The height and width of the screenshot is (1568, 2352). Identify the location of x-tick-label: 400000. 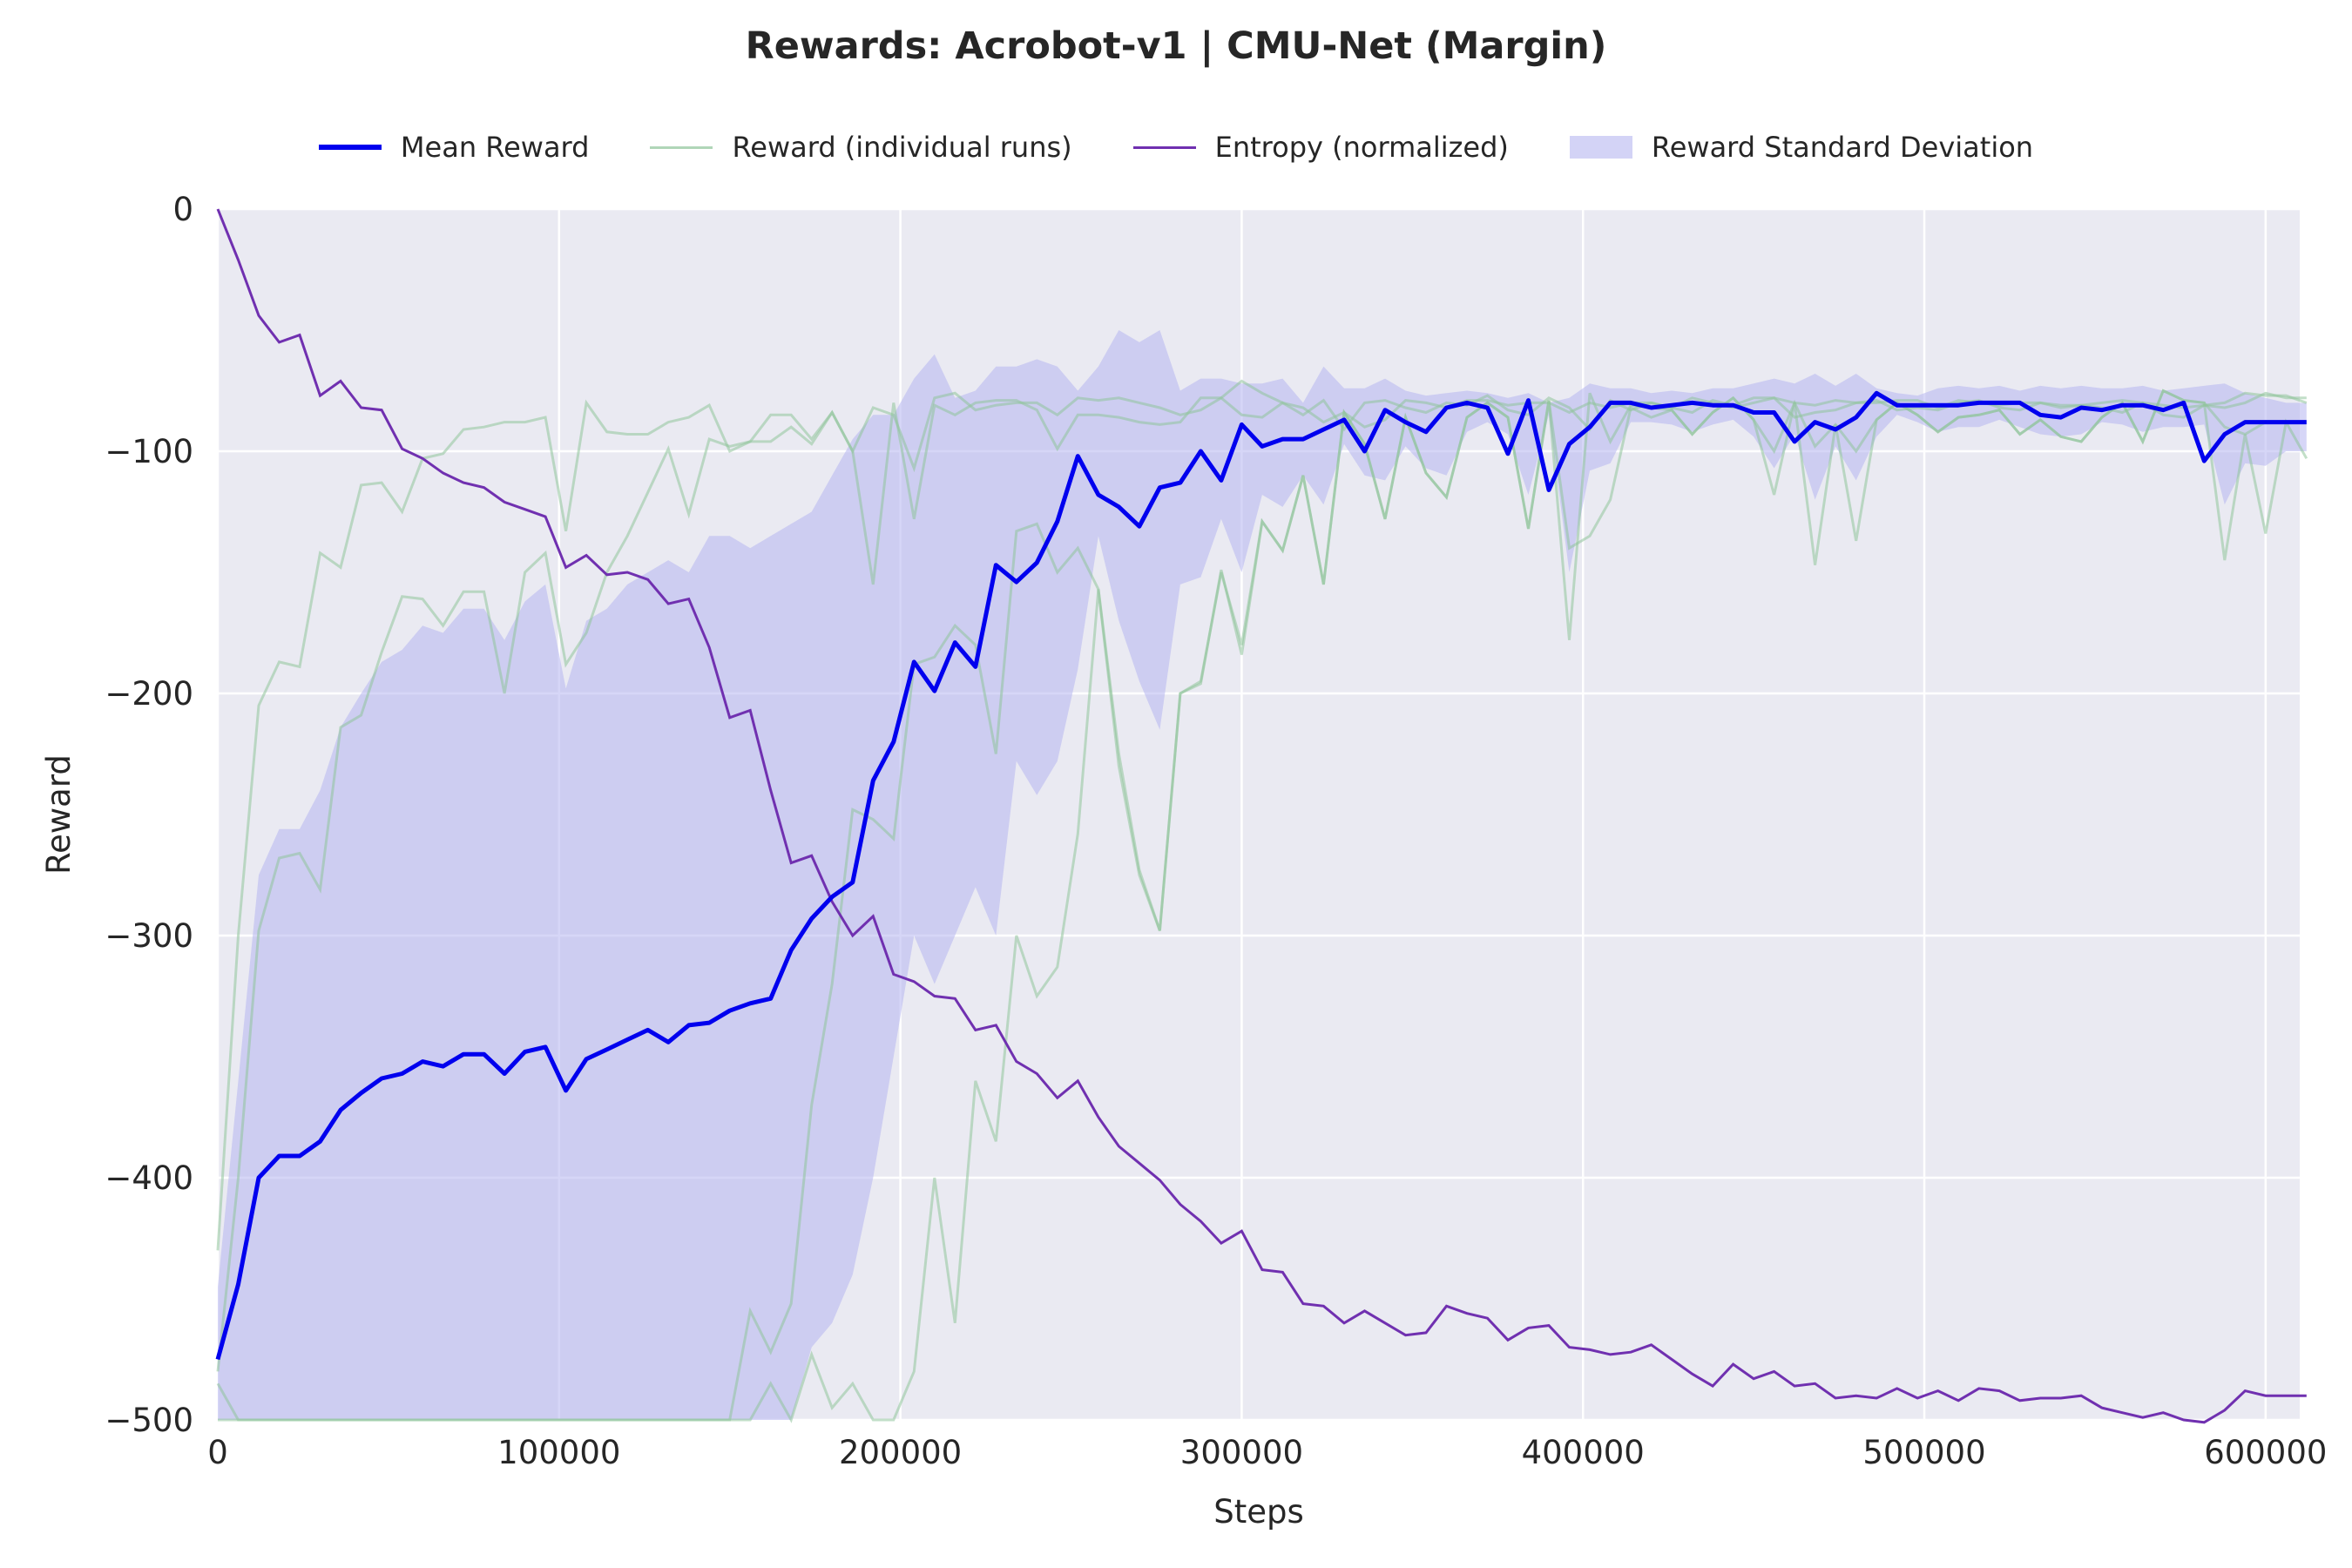
(1584, 1452).